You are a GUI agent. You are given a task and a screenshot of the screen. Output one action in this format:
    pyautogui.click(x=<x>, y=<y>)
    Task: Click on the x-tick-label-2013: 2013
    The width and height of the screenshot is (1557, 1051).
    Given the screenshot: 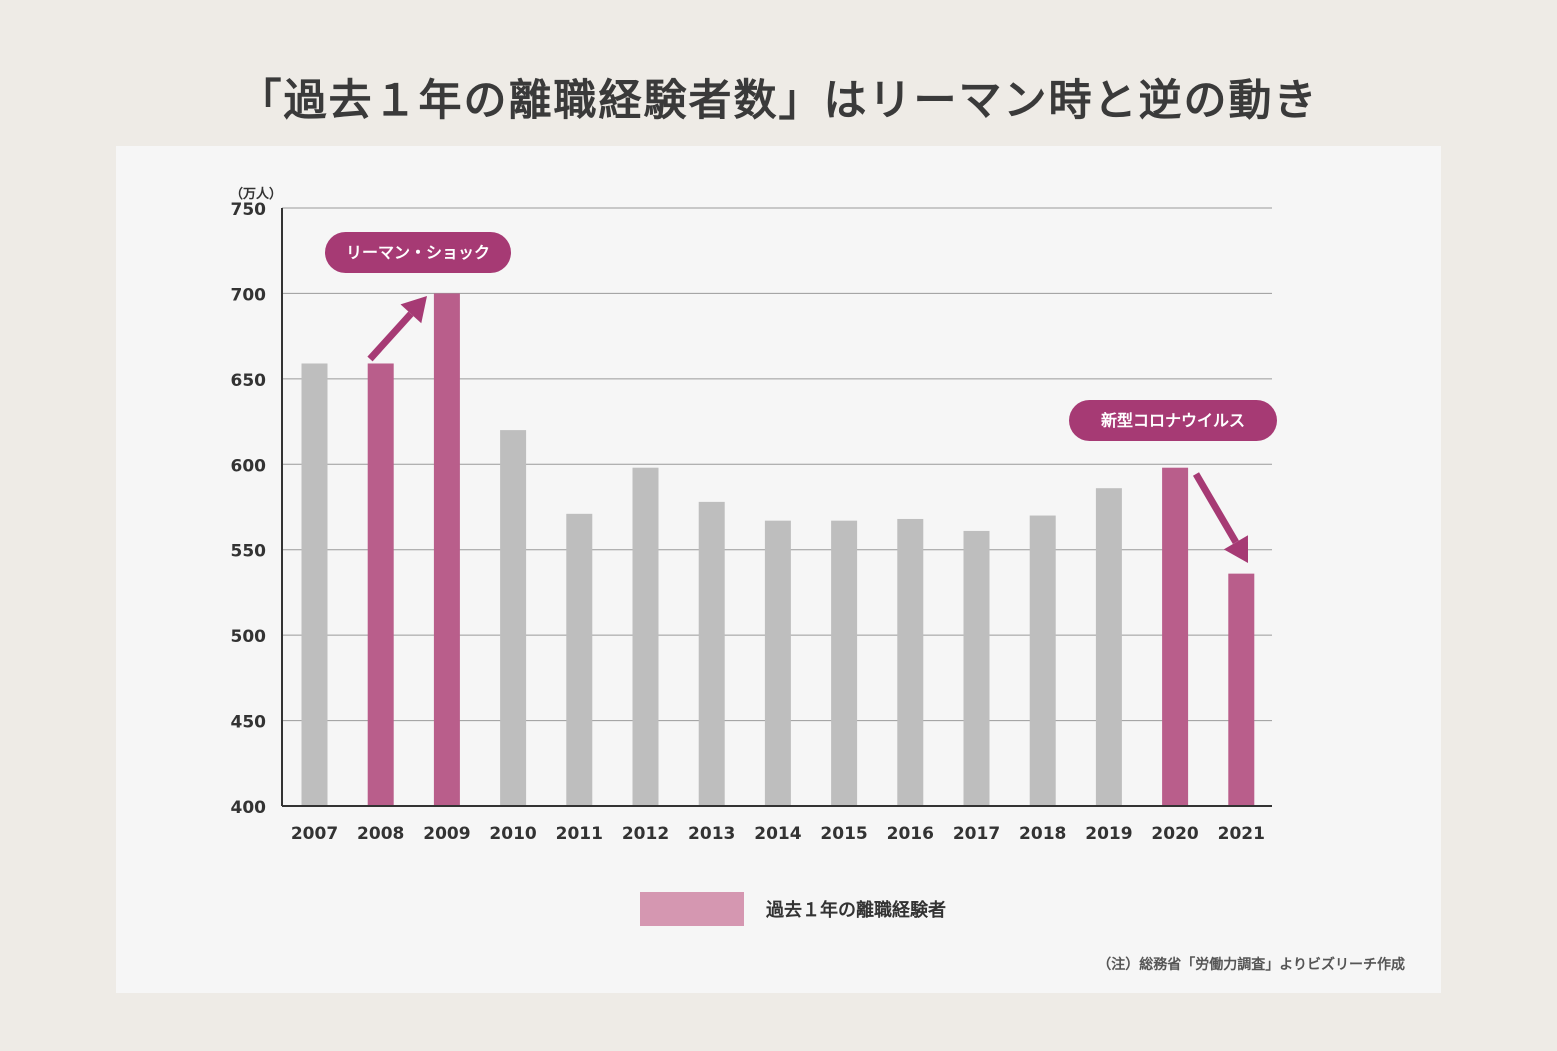 What is the action you would take?
    pyautogui.click(x=711, y=834)
    